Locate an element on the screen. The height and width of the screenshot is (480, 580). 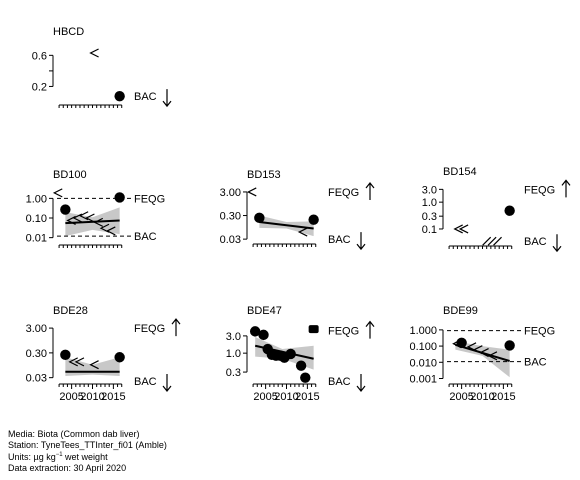
y-tick-label: 0.10 is located at coordinates (36, 219).